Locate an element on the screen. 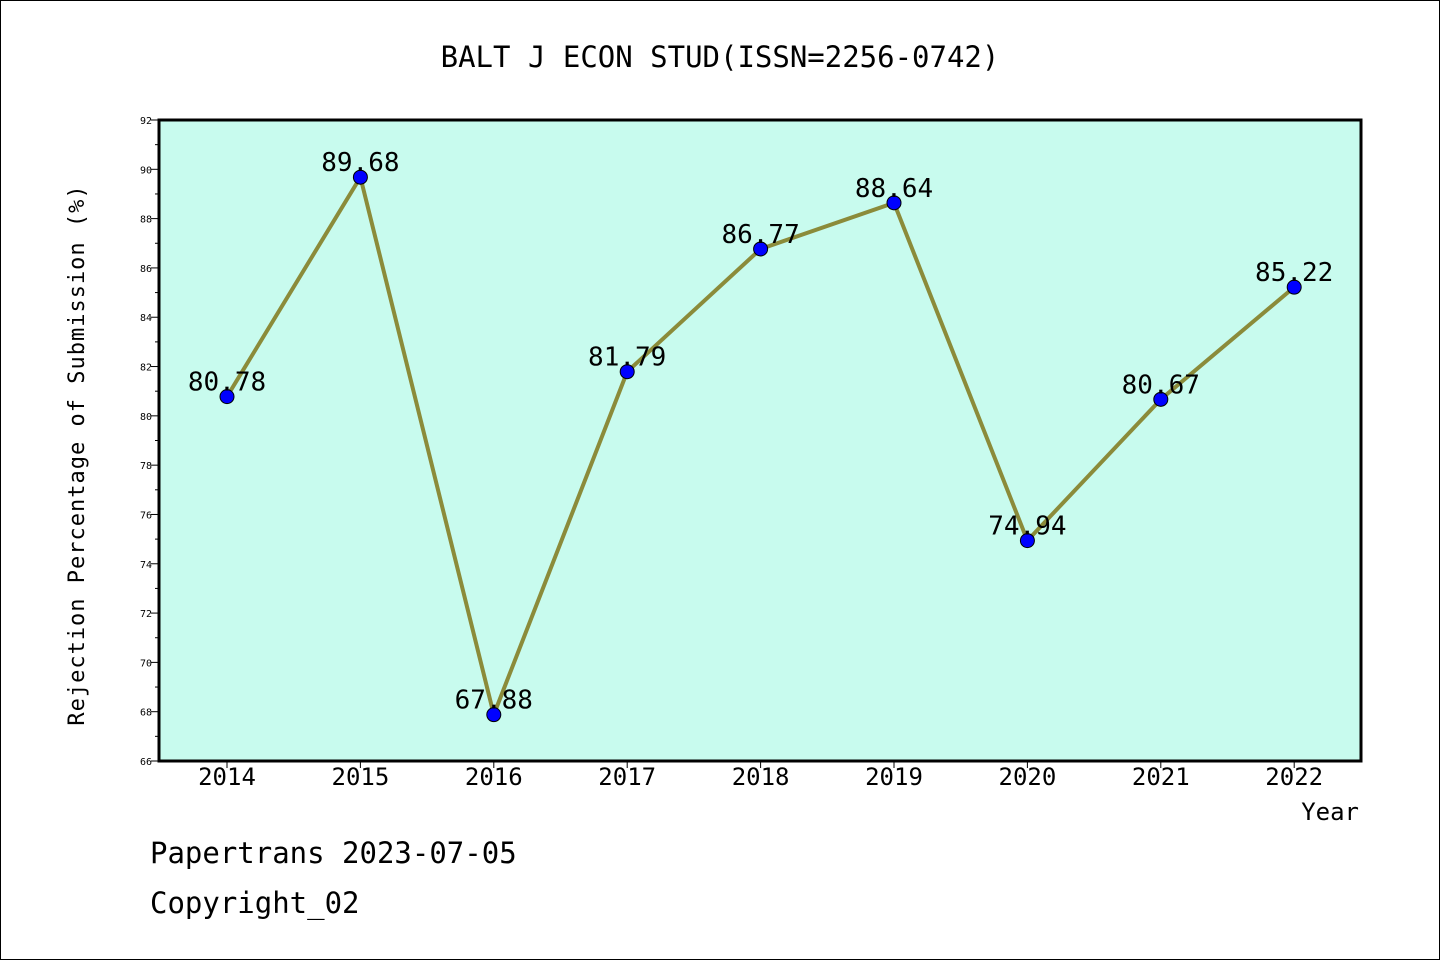 This screenshot has width=1440, height=960. x-tick-label: 2016 is located at coordinates (494, 777).